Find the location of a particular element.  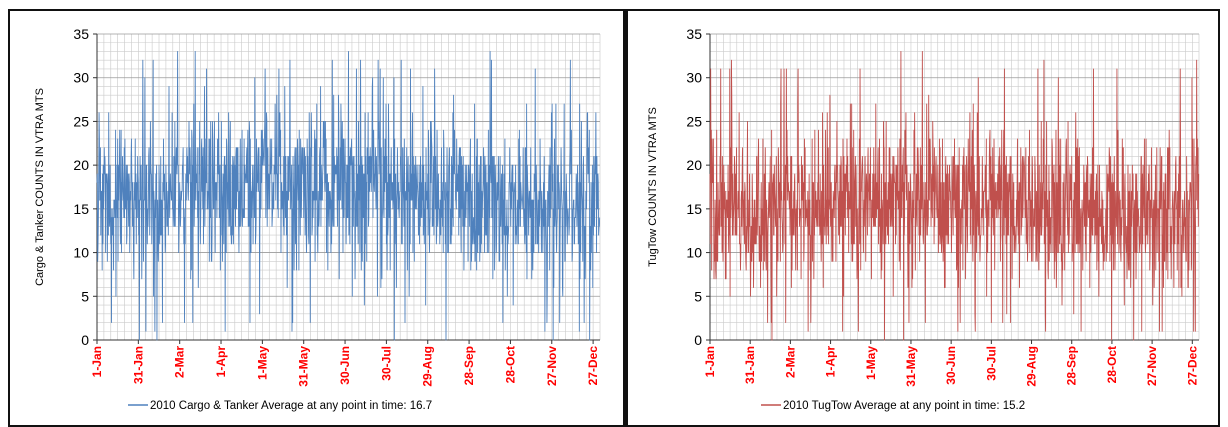

y-axis-label: Cargo & Tanker COUNTS IN VTRA MTS is located at coordinates (40, 187).